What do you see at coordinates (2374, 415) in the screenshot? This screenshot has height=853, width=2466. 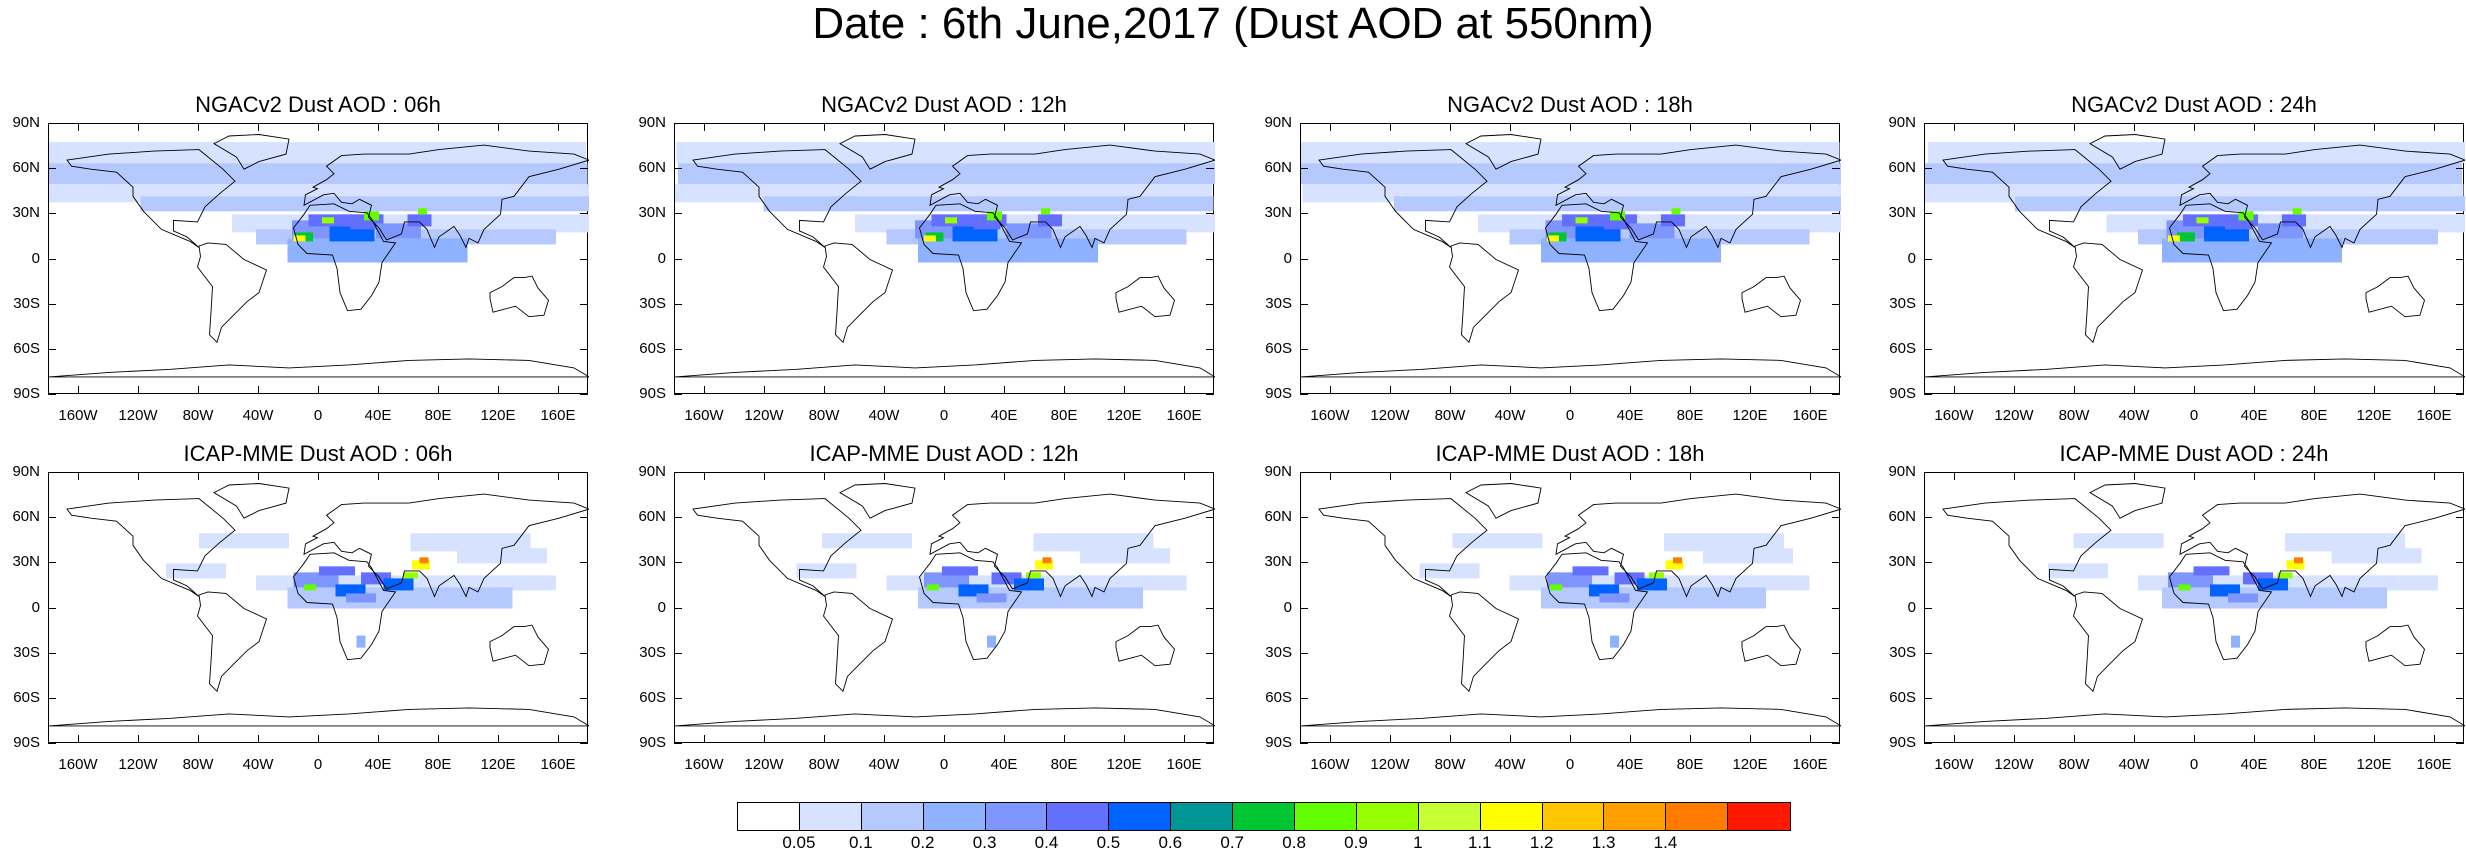 I see `longitude-label: 120E` at bounding box center [2374, 415].